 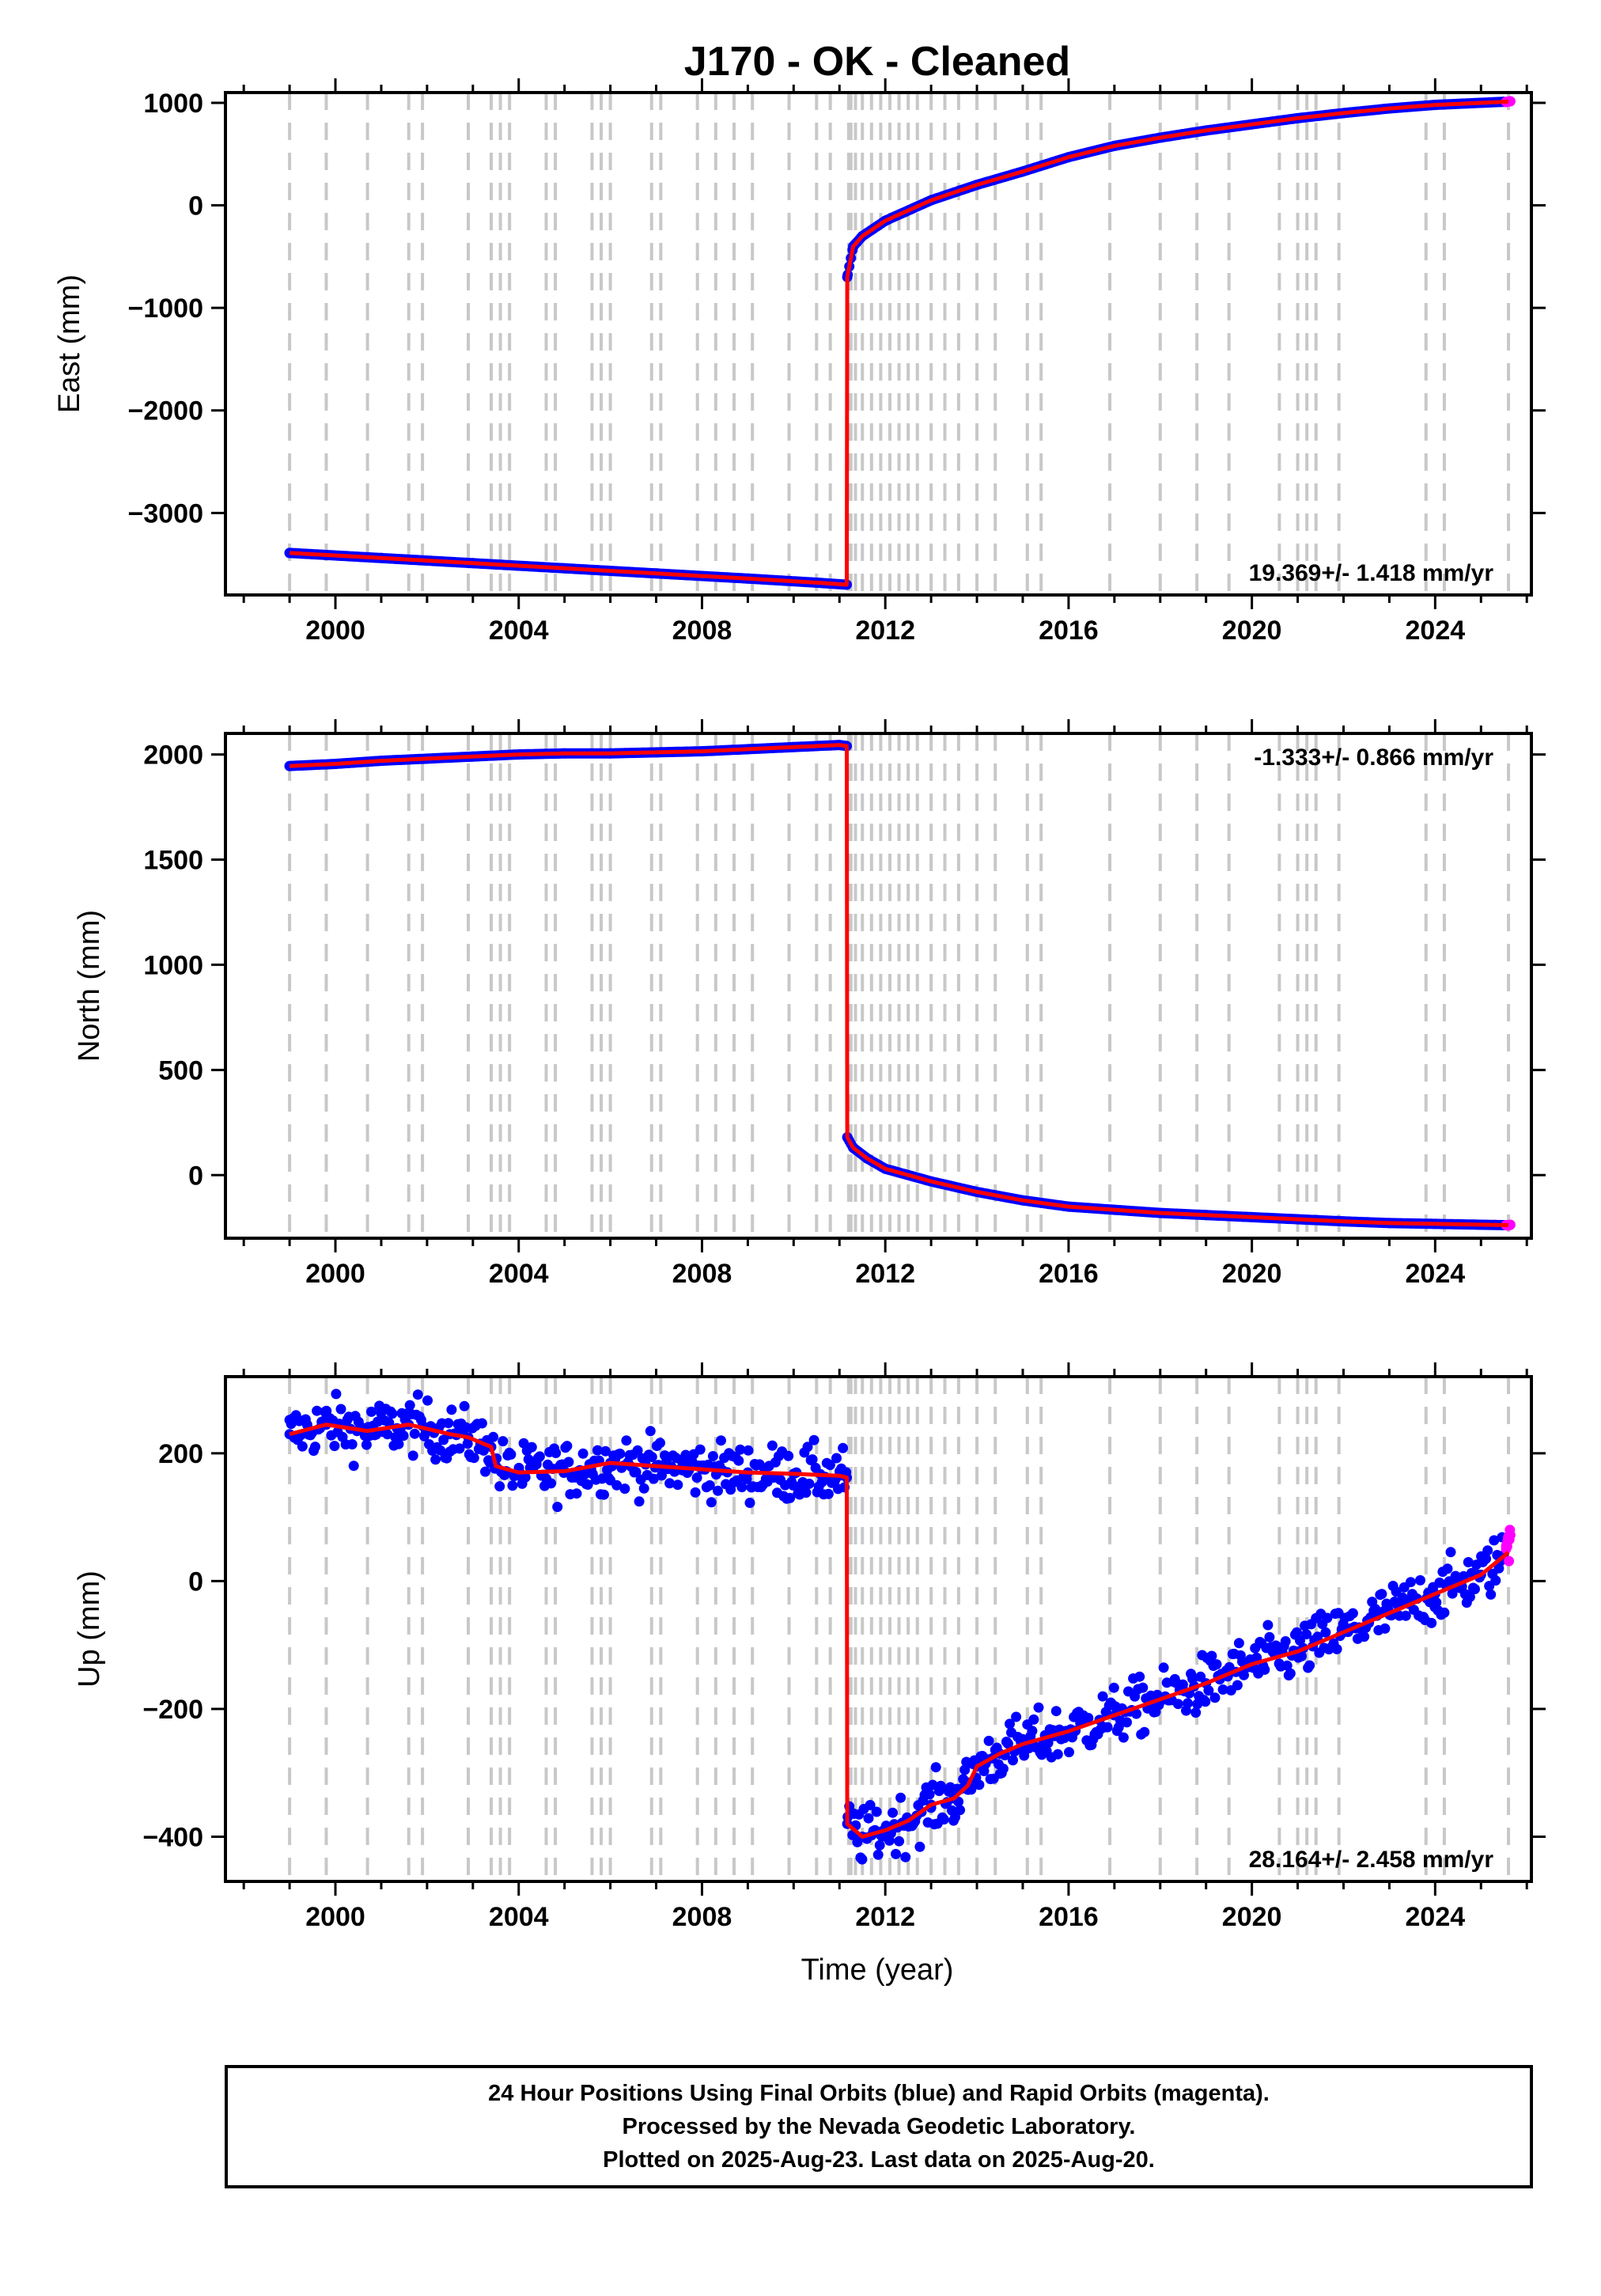 What do you see at coordinates (885, 631) in the screenshot?
I see `east-x-tick-label: 2012` at bounding box center [885, 631].